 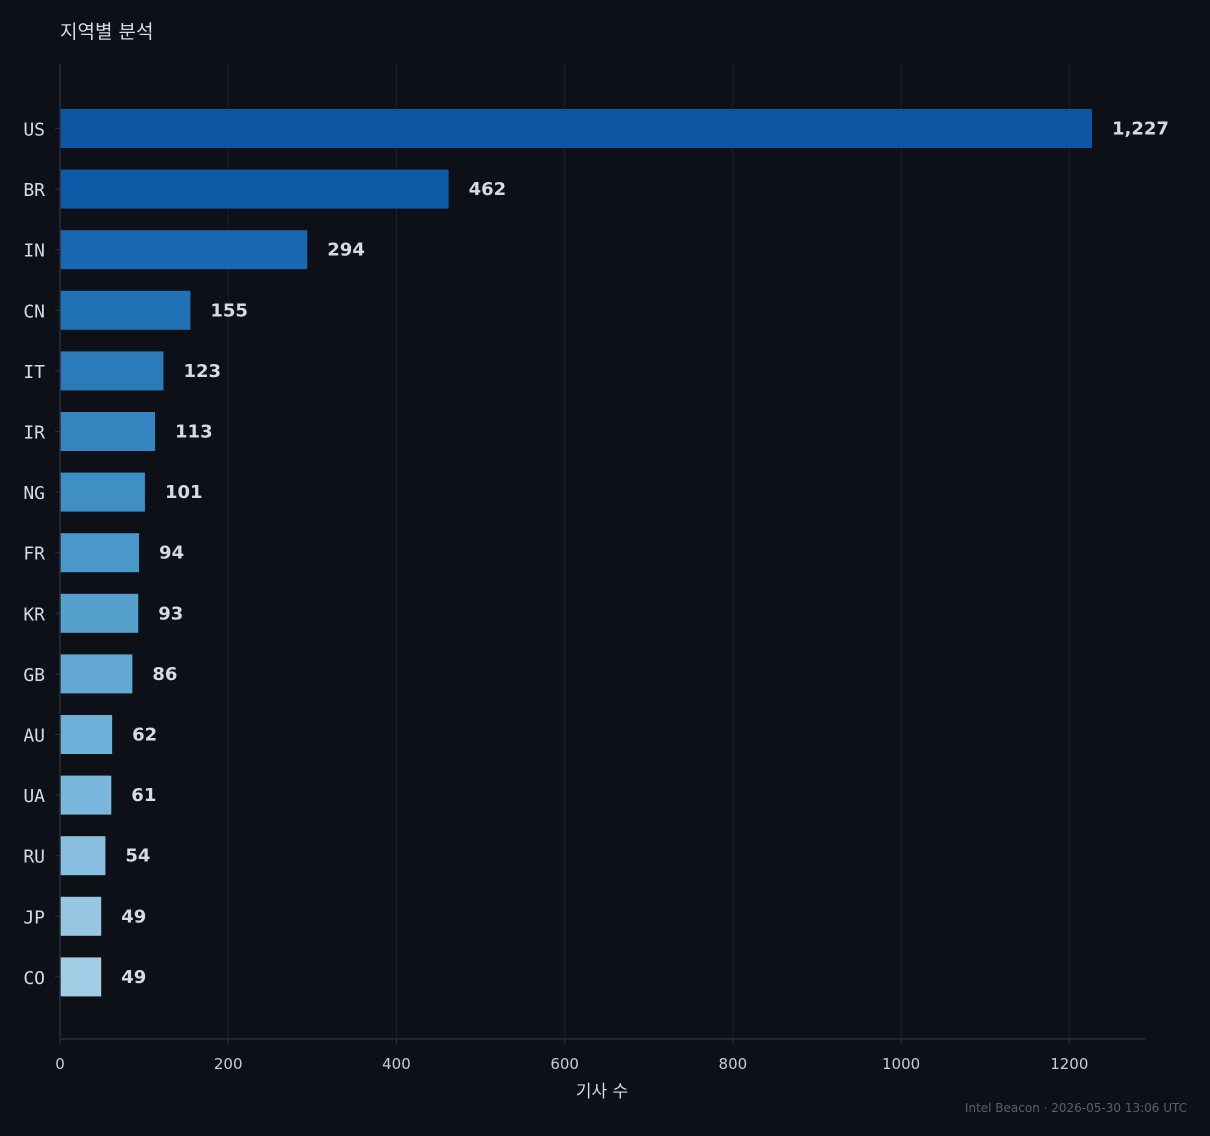 What do you see at coordinates (34, 857) in the screenshot?
I see `y-category-label: RU` at bounding box center [34, 857].